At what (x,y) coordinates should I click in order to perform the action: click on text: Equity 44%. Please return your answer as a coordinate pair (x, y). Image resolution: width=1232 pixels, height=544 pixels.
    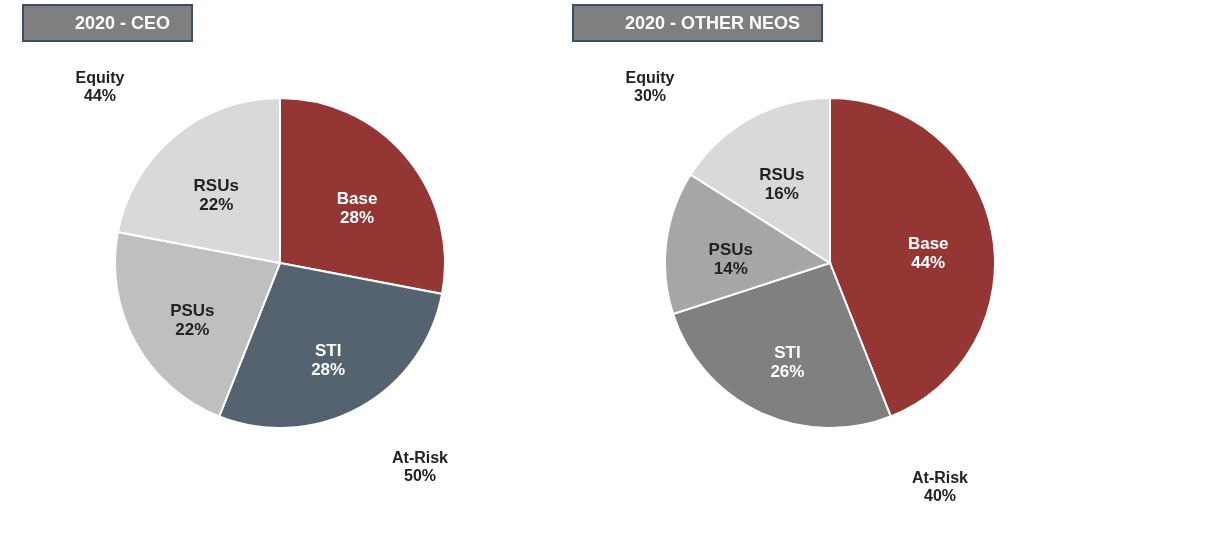
    Looking at the image, I should click on (100, 86).